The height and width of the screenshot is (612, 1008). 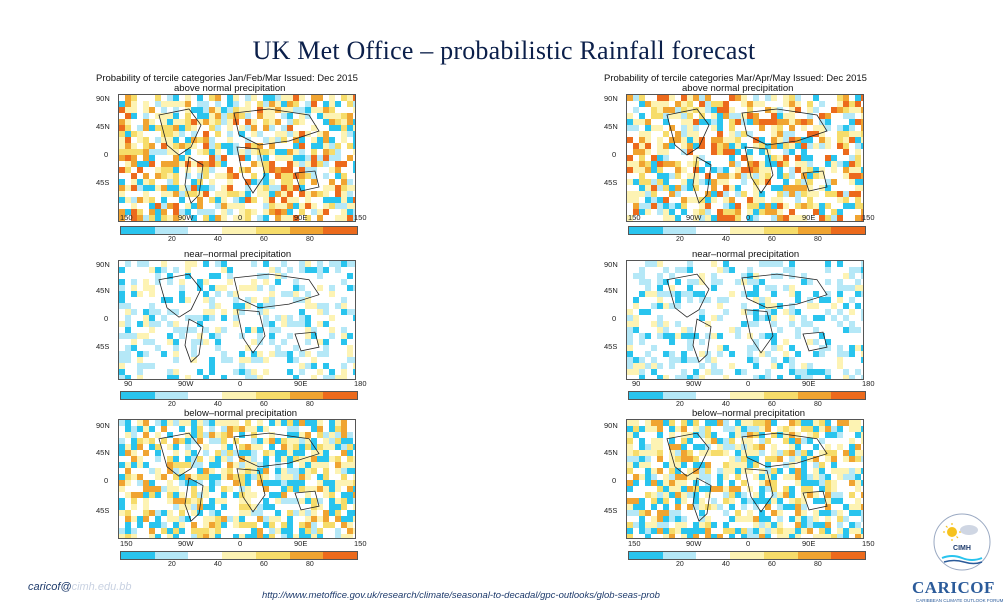 What do you see at coordinates (237, 320) in the screenshot?
I see `left-near-normal-map` at bounding box center [237, 320].